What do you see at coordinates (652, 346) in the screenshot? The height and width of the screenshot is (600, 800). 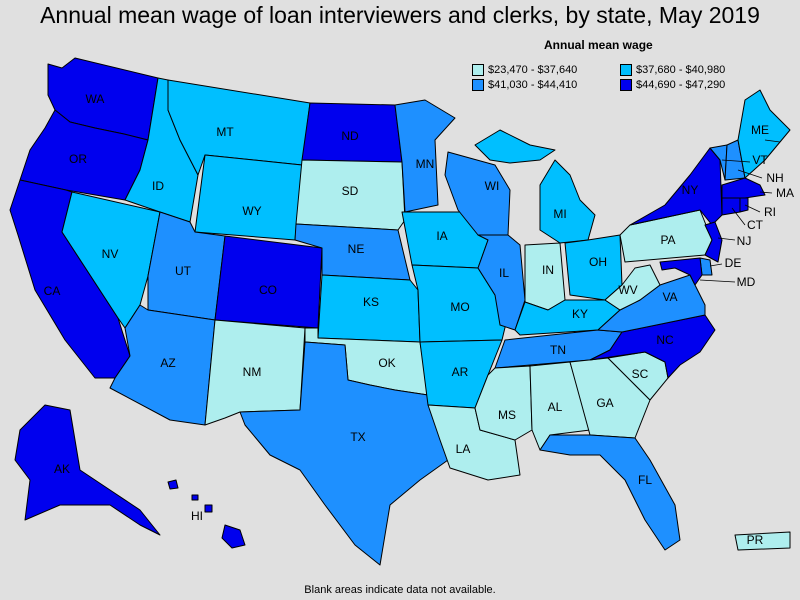 I see `state-NC` at bounding box center [652, 346].